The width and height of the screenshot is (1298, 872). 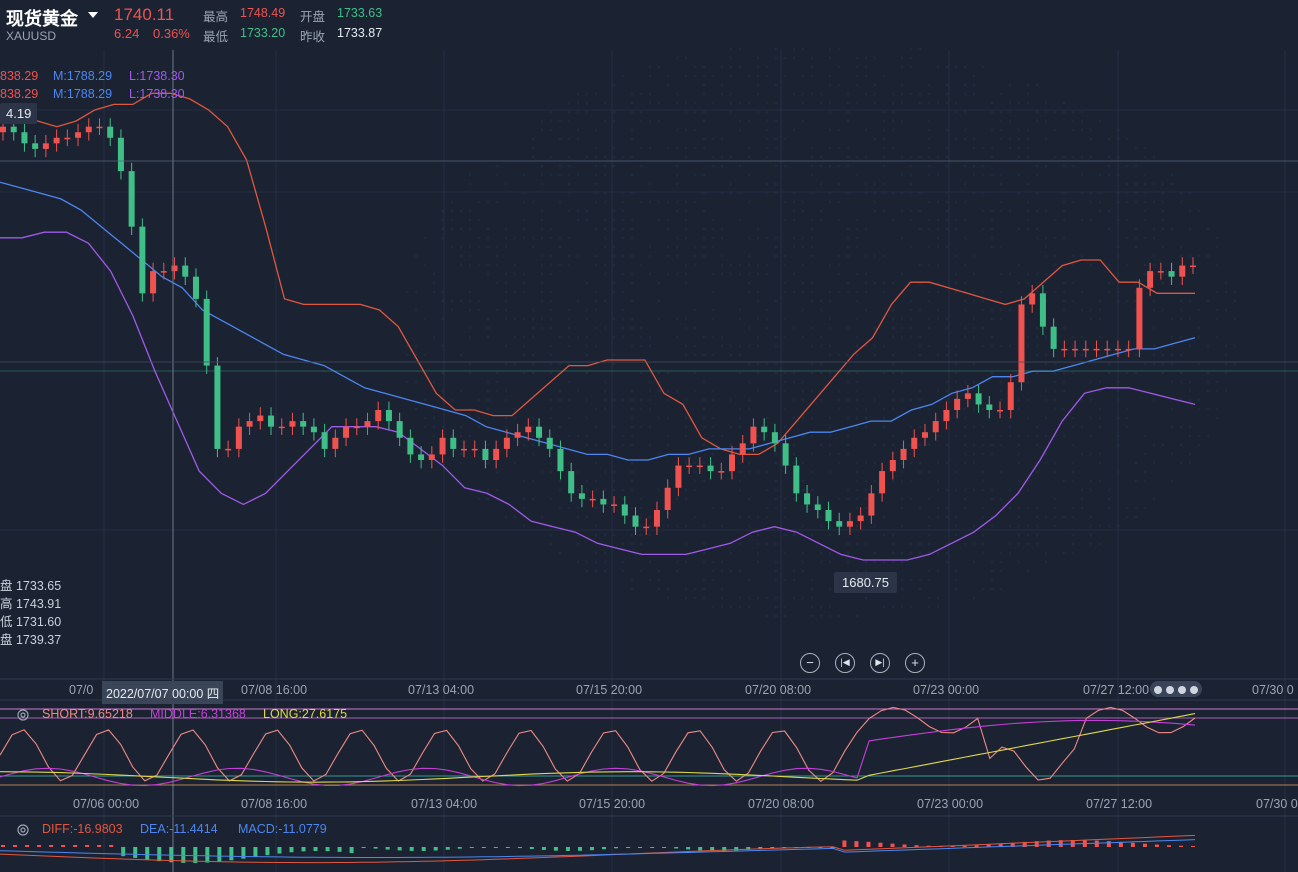 I want to click on scroll-end-button: ▶|, so click(x=880, y=663).